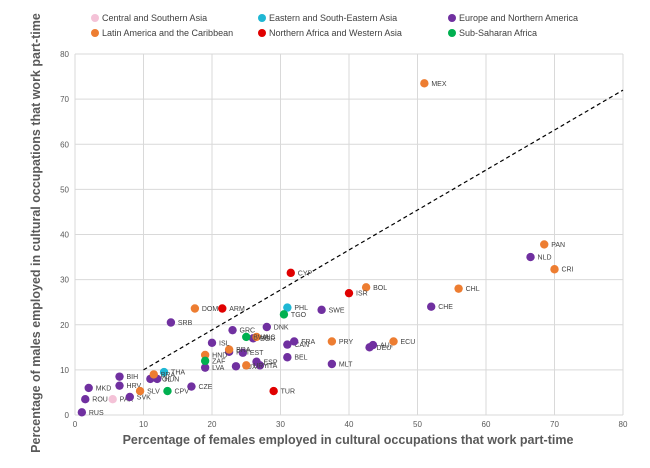 The height and width of the screenshot is (468, 650). Describe the element at coordinates (346, 365) in the screenshot. I see `point-label: MLT` at that location.